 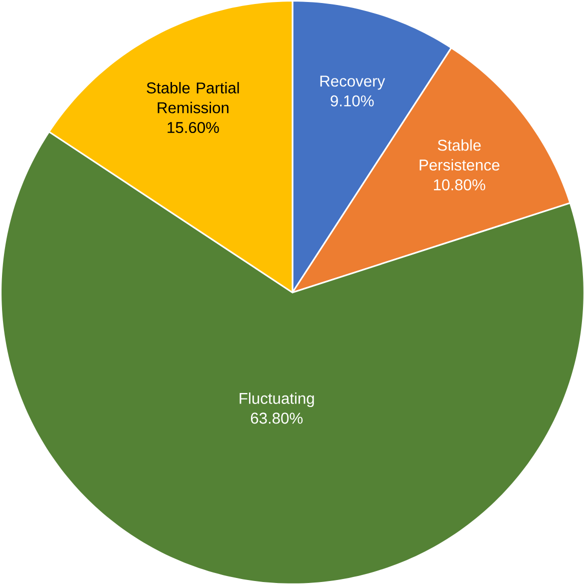 I want to click on data-label: 10.80%, so click(x=460, y=184).